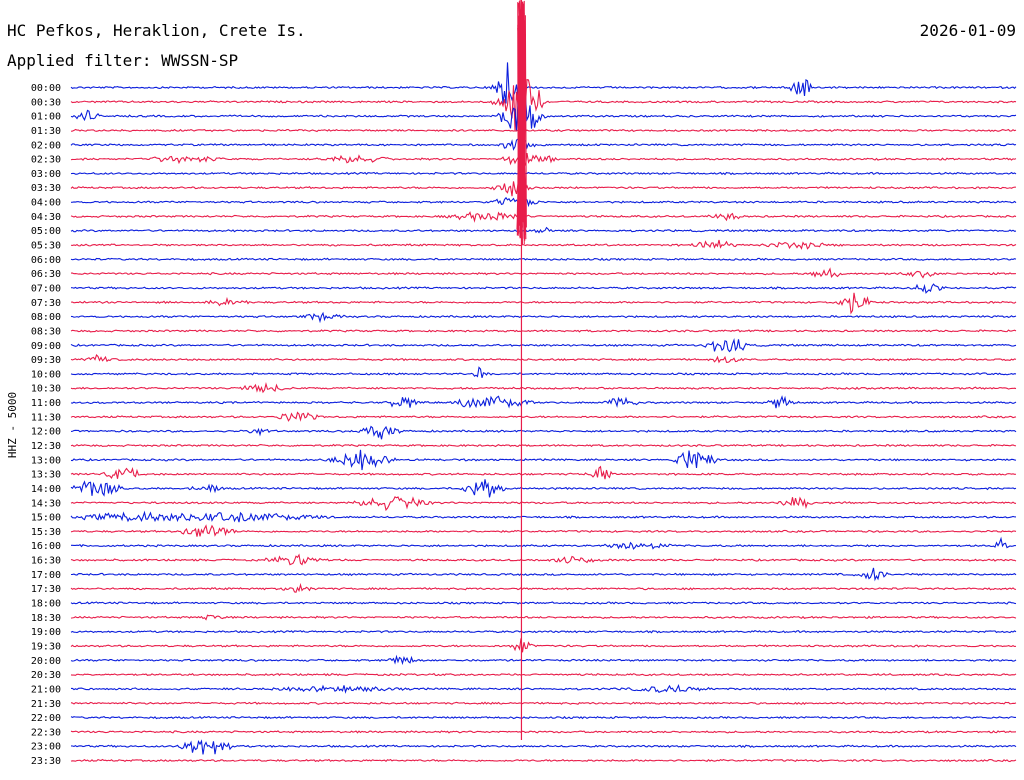  What do you see at coordinates (46, 632) in the screenshot?
I see `row-time-label: 19:00` at bounding box center [46, 632].